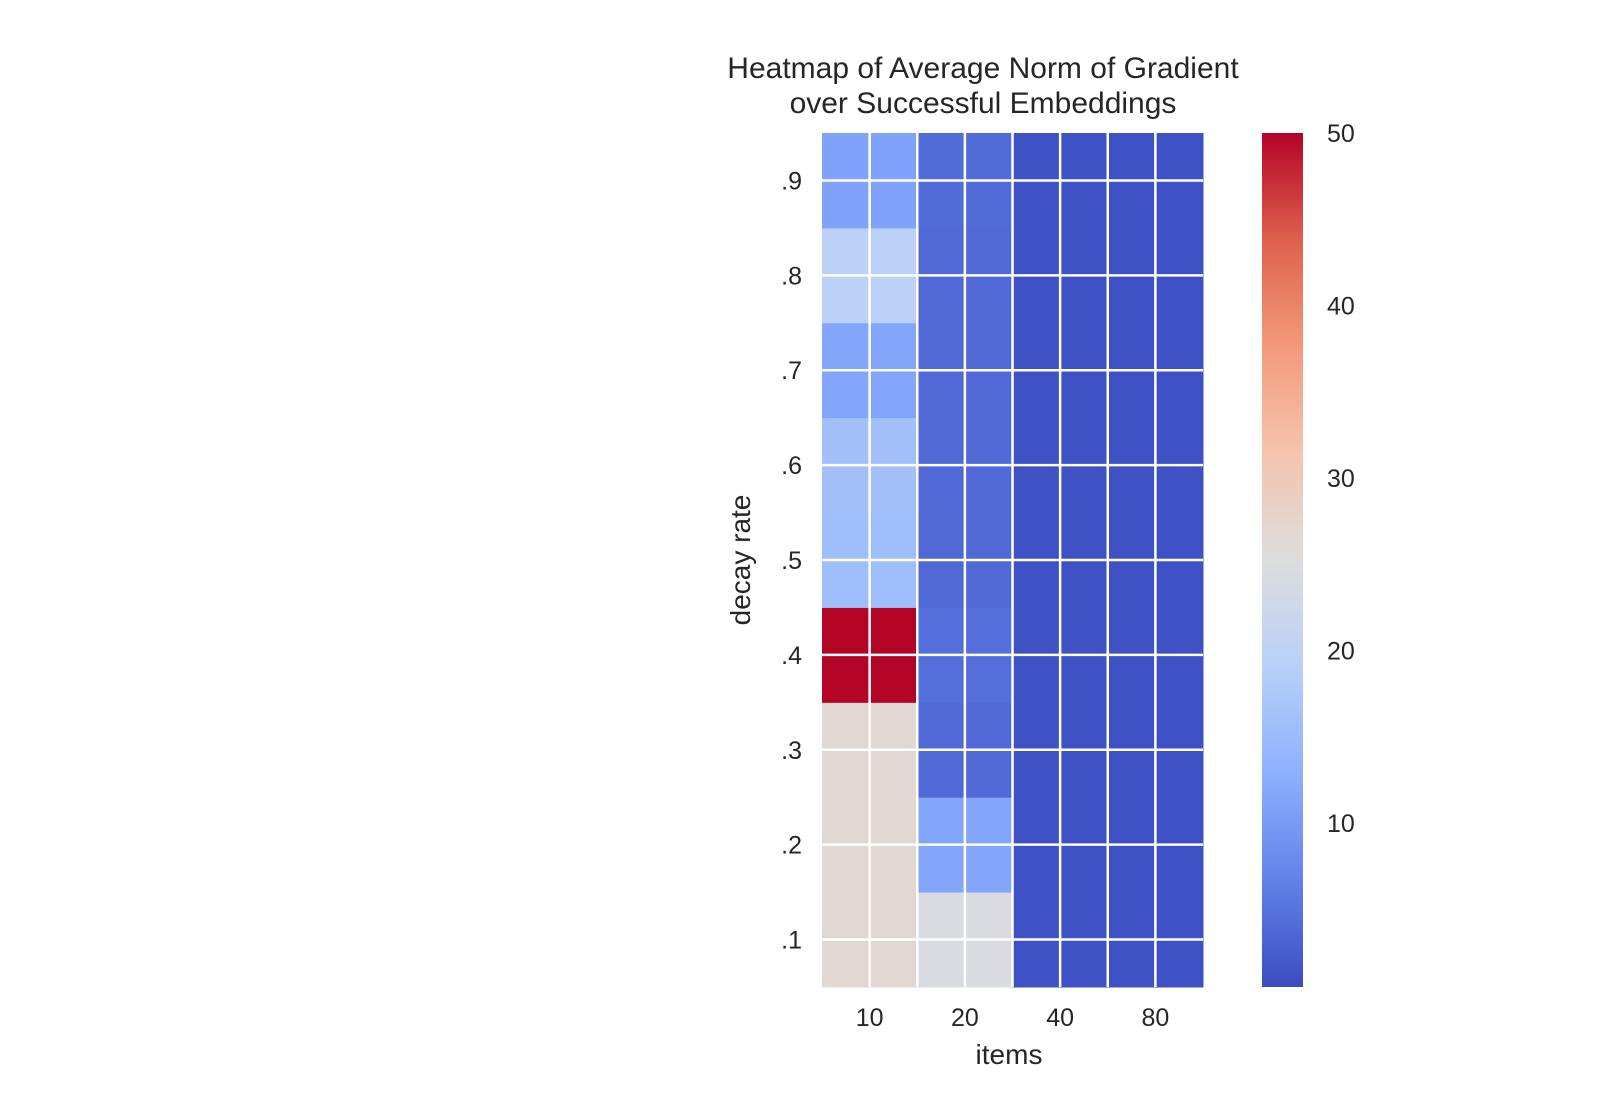 Image resolution: width=1600 pixels, height=1105 pixels. I want to click on y-tick-label: .7, so click(791, 371).